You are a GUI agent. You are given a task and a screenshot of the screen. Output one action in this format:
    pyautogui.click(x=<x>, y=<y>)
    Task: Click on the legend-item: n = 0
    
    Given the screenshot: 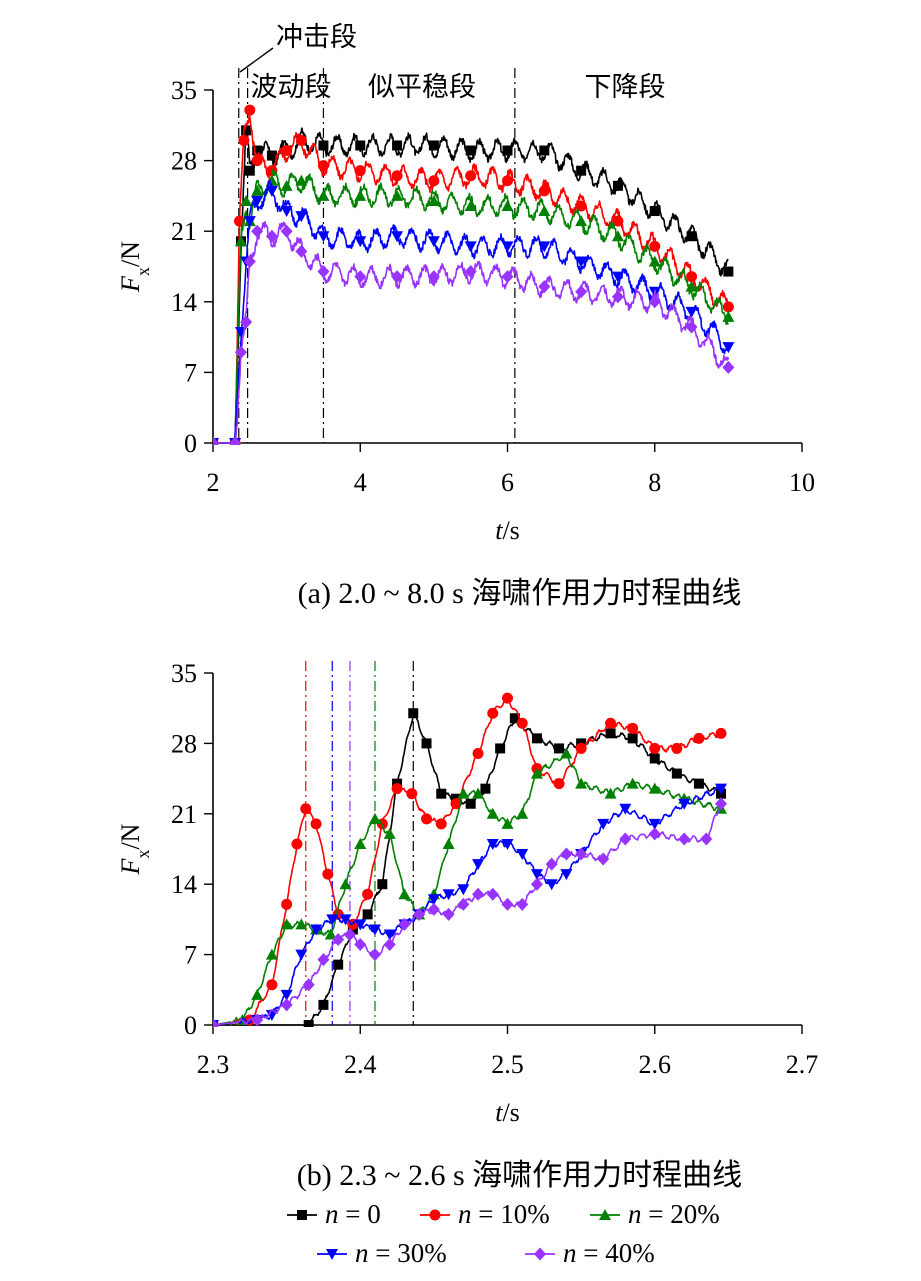 What is the action you would take?
    pyautogui.click(x=334, y=1214)
    